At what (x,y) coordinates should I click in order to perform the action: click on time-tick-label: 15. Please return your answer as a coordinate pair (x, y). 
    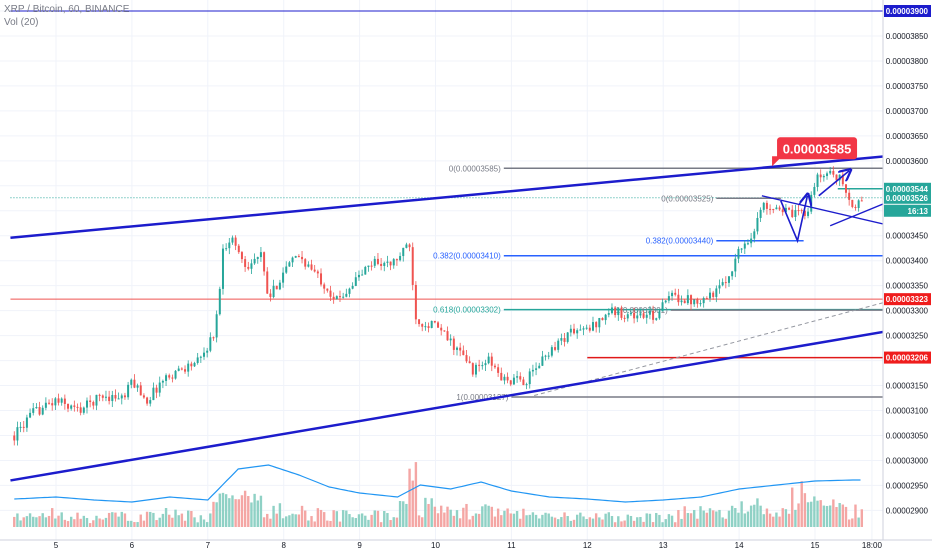
    Looking at the image, I should click on (815, 545).